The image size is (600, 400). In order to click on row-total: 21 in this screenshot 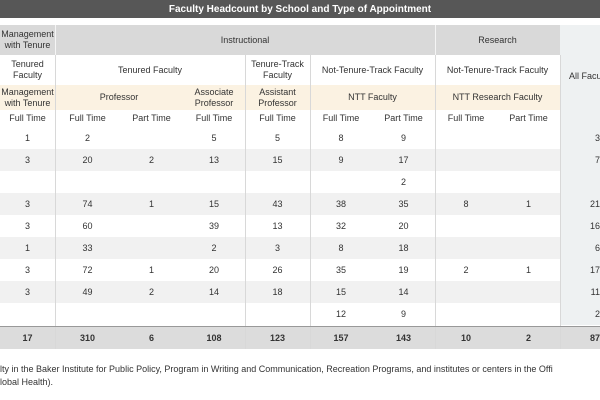, I will do `click(580, 314)`.